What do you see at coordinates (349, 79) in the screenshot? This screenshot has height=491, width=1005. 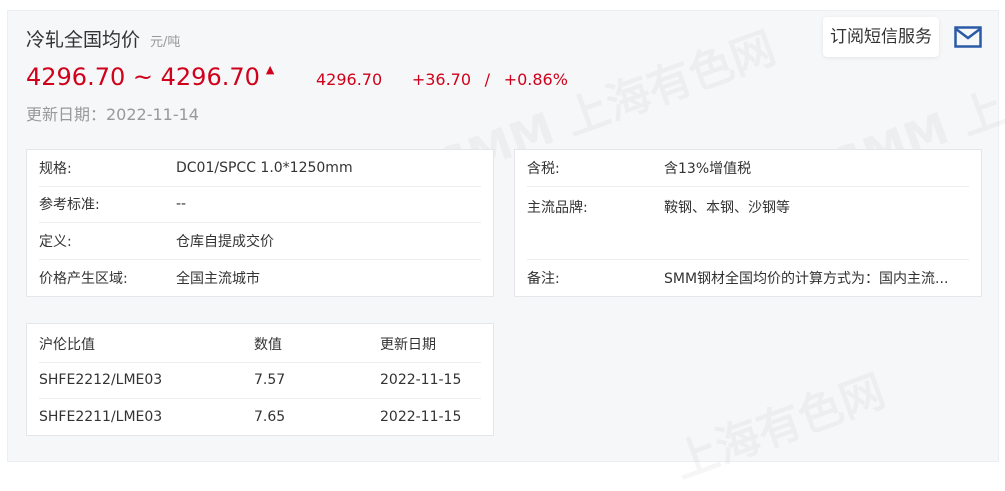 I see `avg-price: 4296.70` at bounding box center [349, 79].